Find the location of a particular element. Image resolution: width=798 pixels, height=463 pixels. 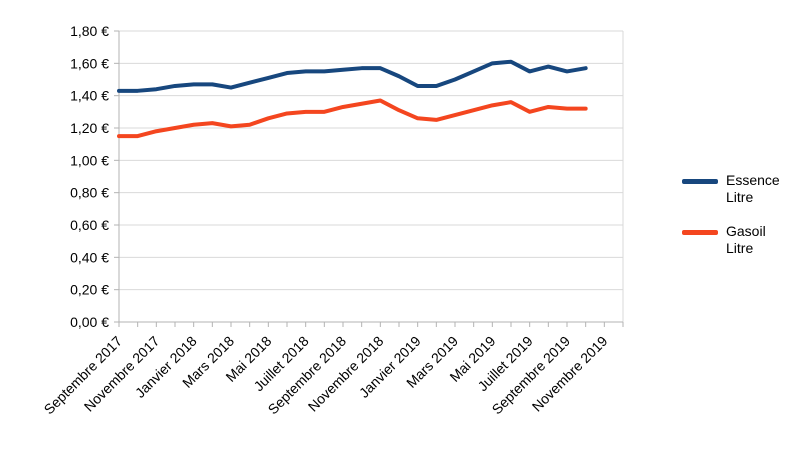

legend-label-gasoil: Gasoil Litre is located at coordinates (746, 239).